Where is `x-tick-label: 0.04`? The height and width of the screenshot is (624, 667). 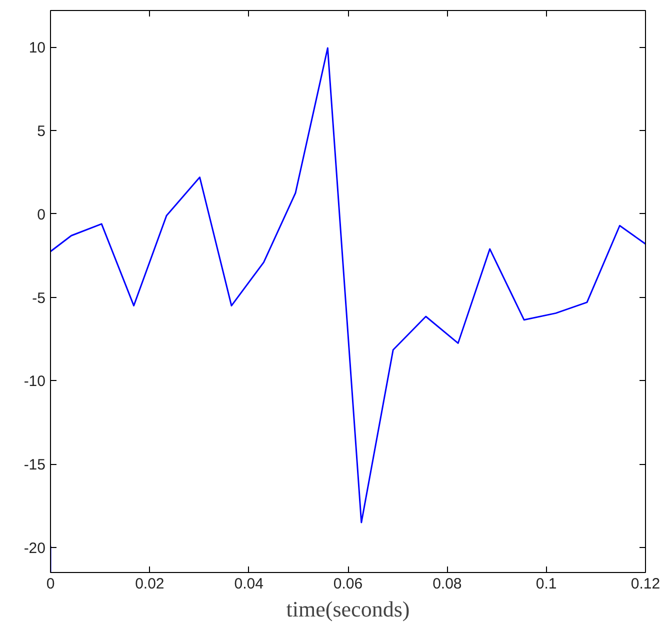 x-tick-label: 0.04 is located at coordinates (249, 584).